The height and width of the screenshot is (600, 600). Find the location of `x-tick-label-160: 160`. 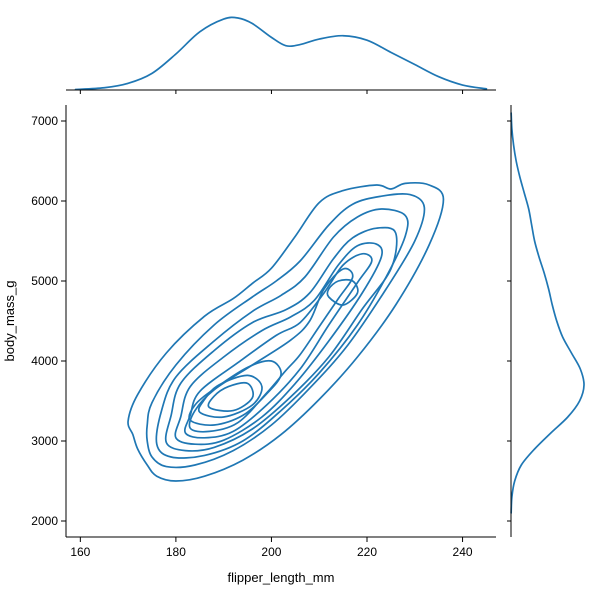

x-tick-label-160: 160 is located at coordinates (80, 552).